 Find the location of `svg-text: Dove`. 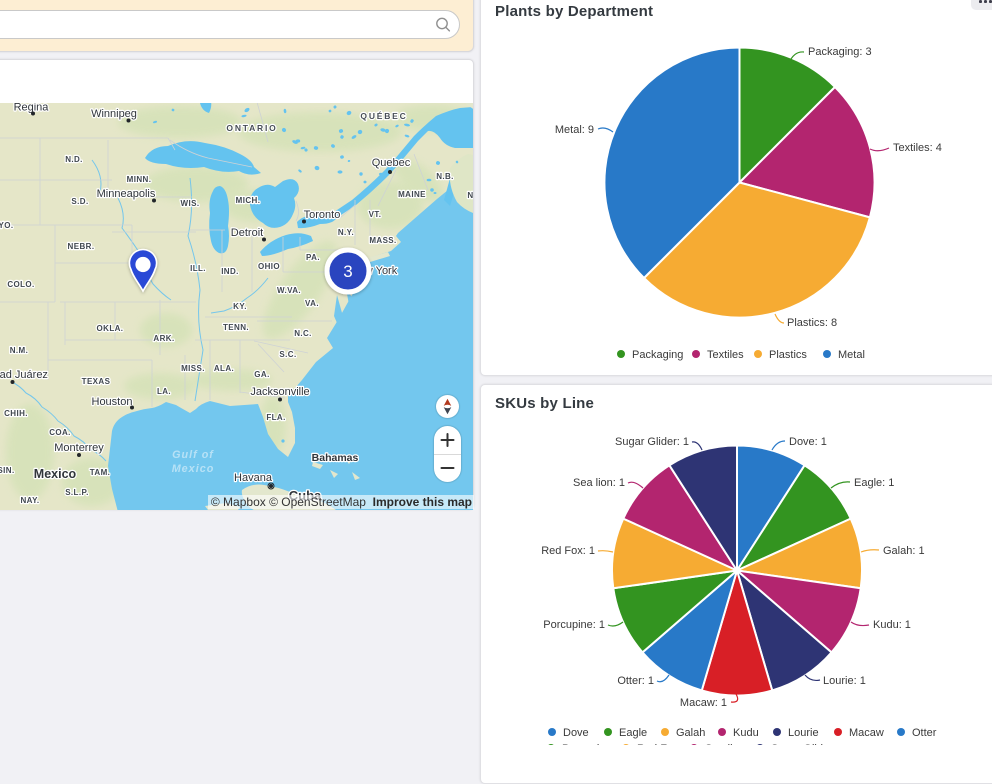

svg-text: Dove is located at coordinates (576, 733).